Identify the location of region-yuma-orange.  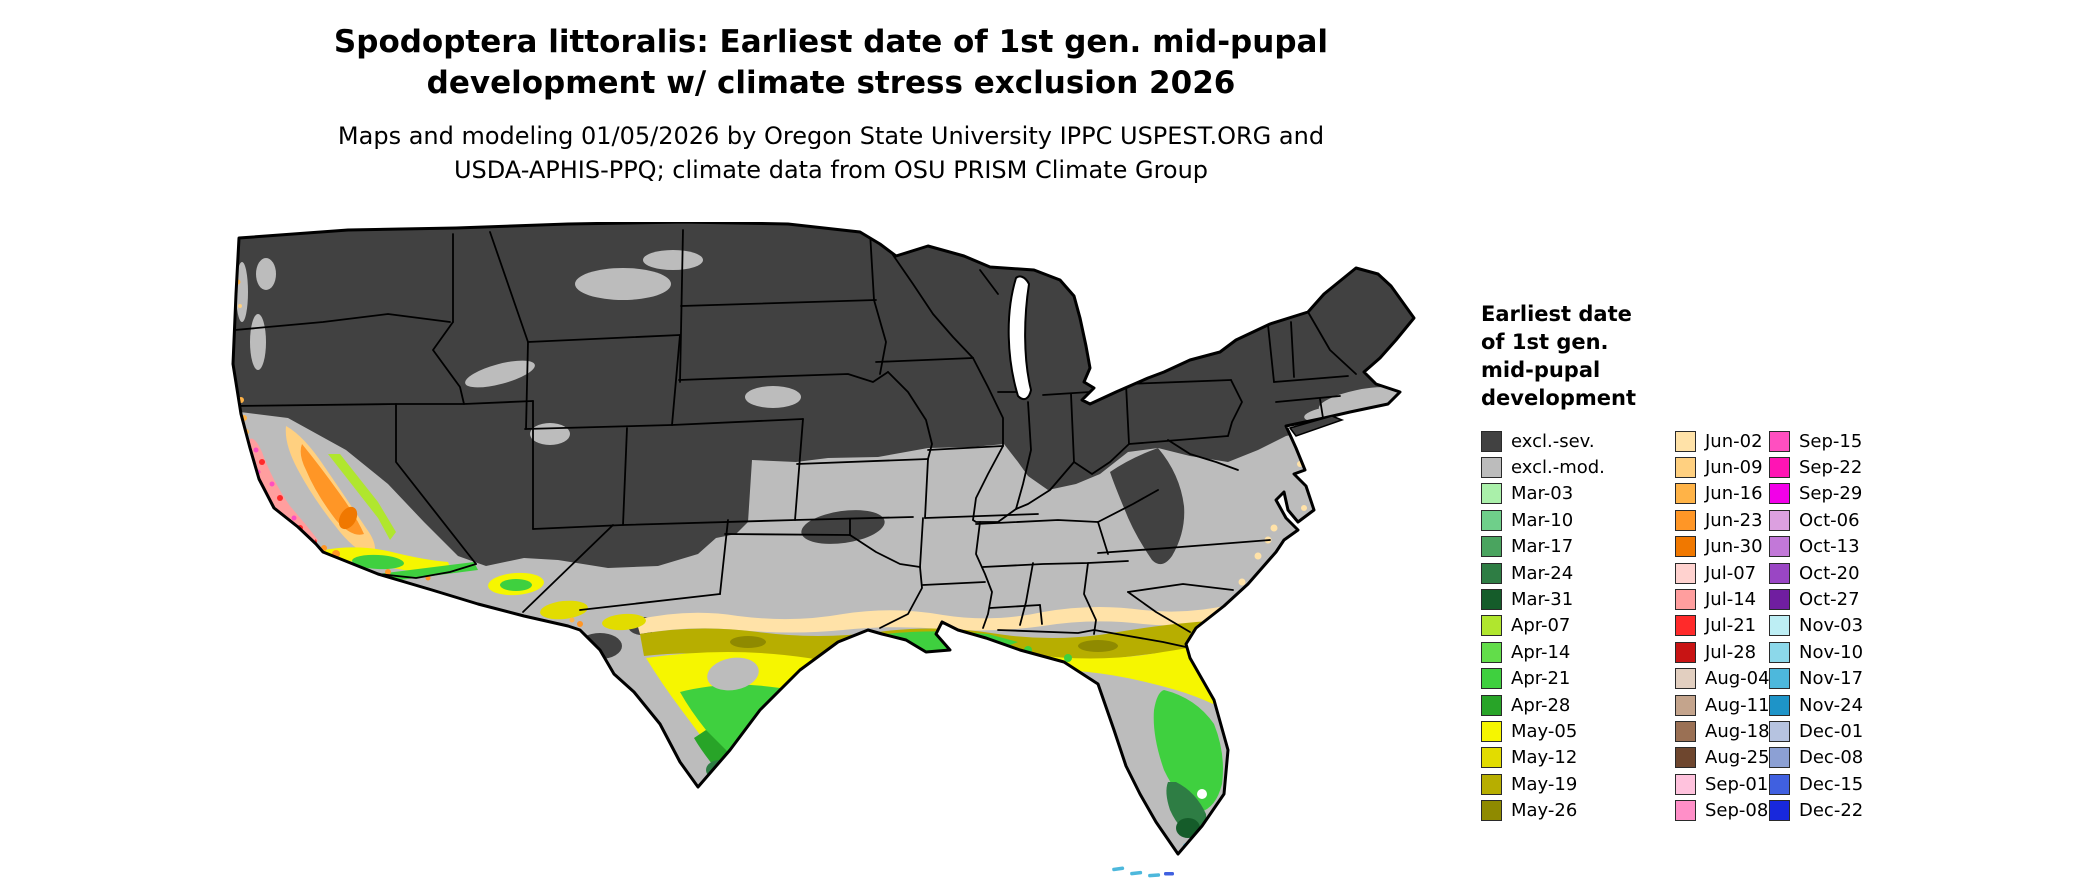
(388, 572).